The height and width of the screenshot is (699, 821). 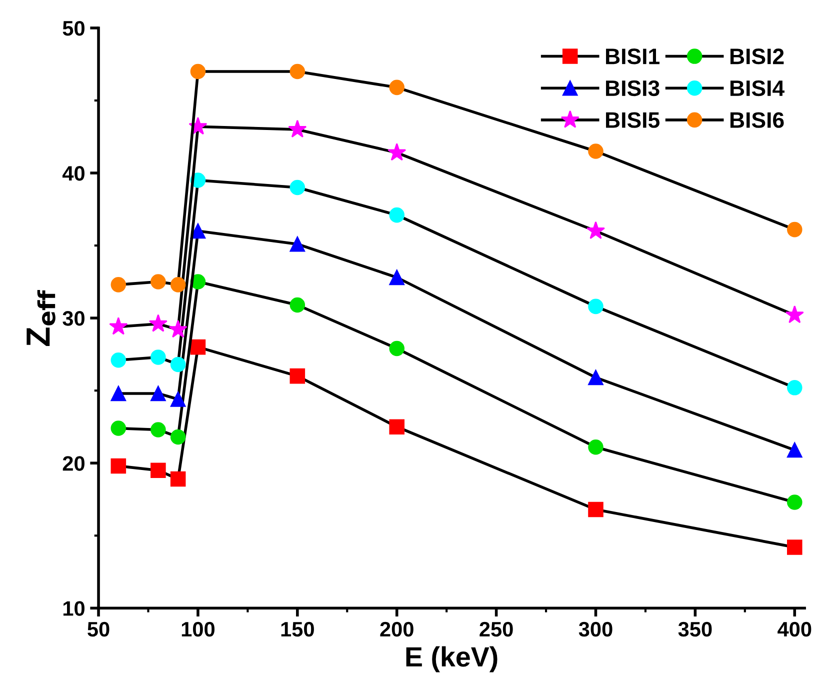 What do you see at coordinates (297, 629) in the screenshot?
I see `x-tick-label: 150` at bounding box center [297, 629].